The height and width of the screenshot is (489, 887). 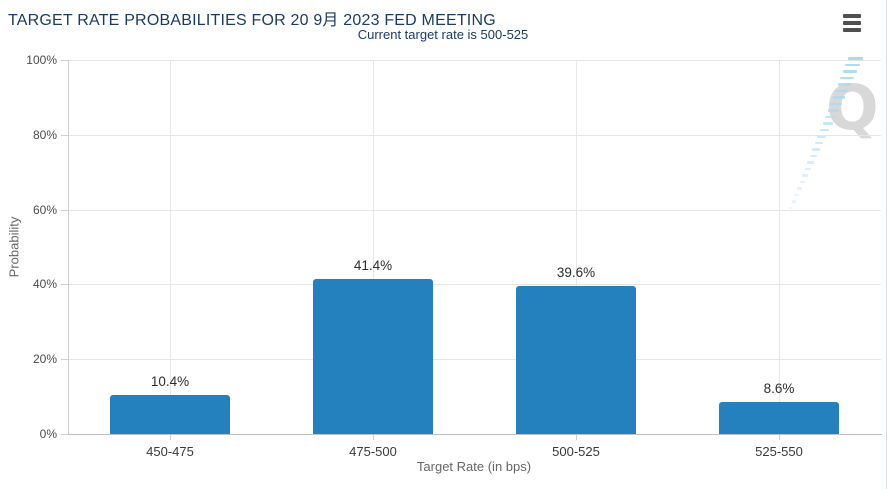 What do you see at coordinates (41, 60) in the screenshot?
I see `y-axis-label: 100%` at bounding box center [41, 60].